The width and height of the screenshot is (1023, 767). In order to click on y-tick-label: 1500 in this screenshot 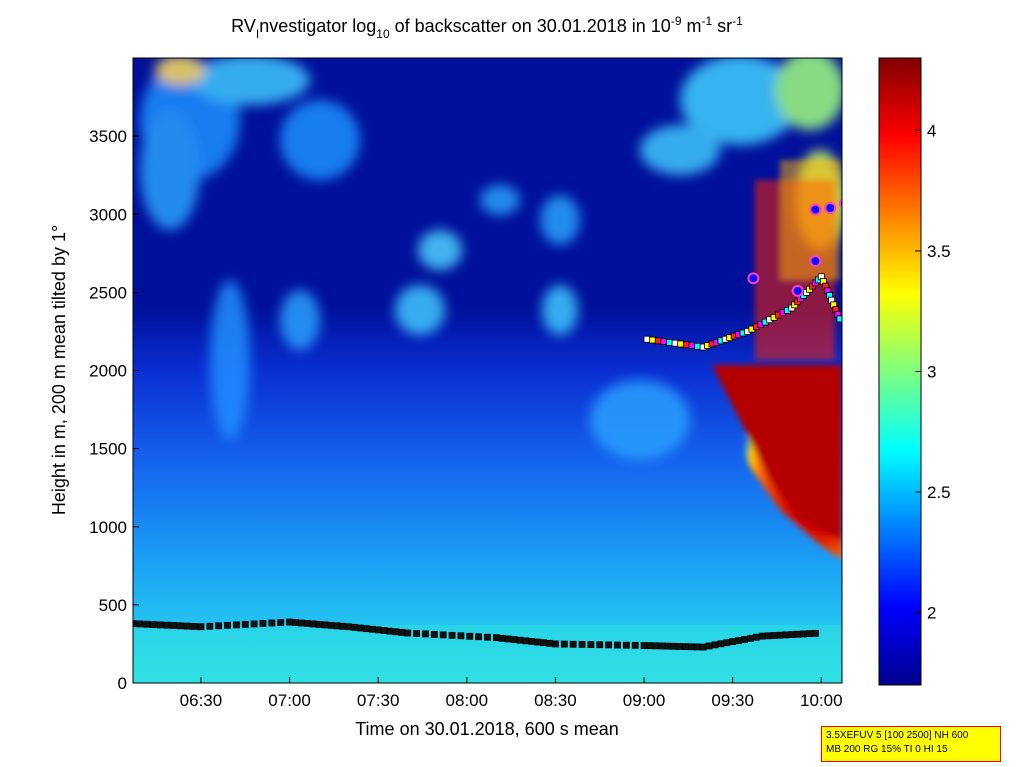, I will do `click(108, 449)`.